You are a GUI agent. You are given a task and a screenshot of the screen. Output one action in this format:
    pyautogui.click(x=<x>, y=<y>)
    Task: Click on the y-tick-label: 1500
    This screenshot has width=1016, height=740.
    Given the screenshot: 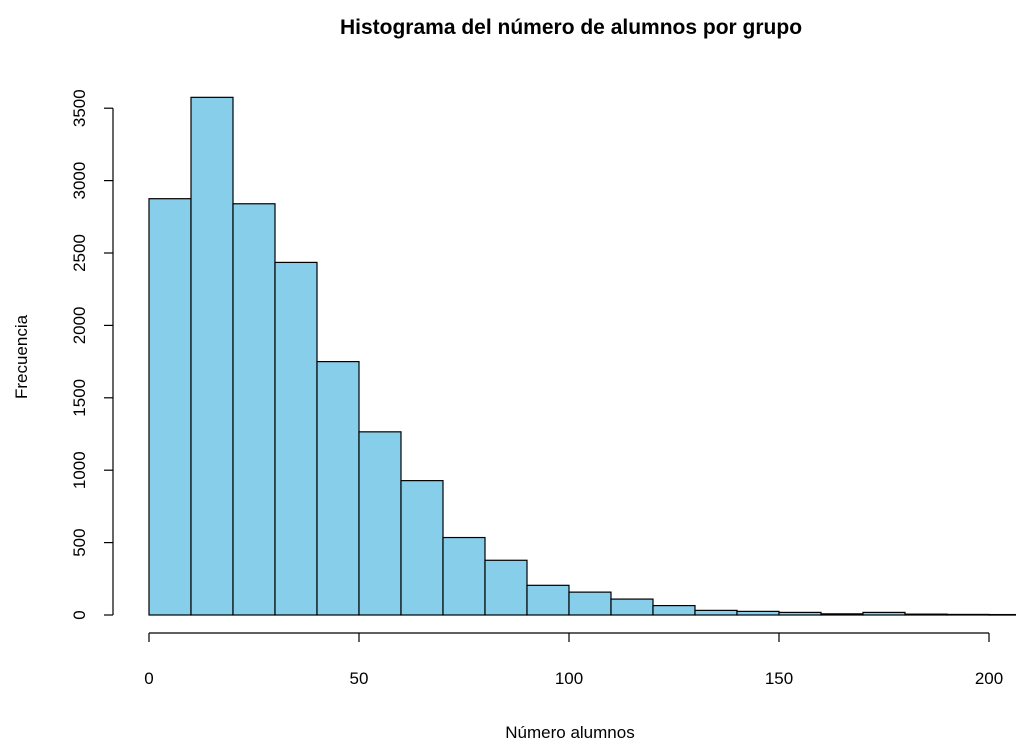 What is the action you would take?
    pyautogui.click(x=79, y=398)
    